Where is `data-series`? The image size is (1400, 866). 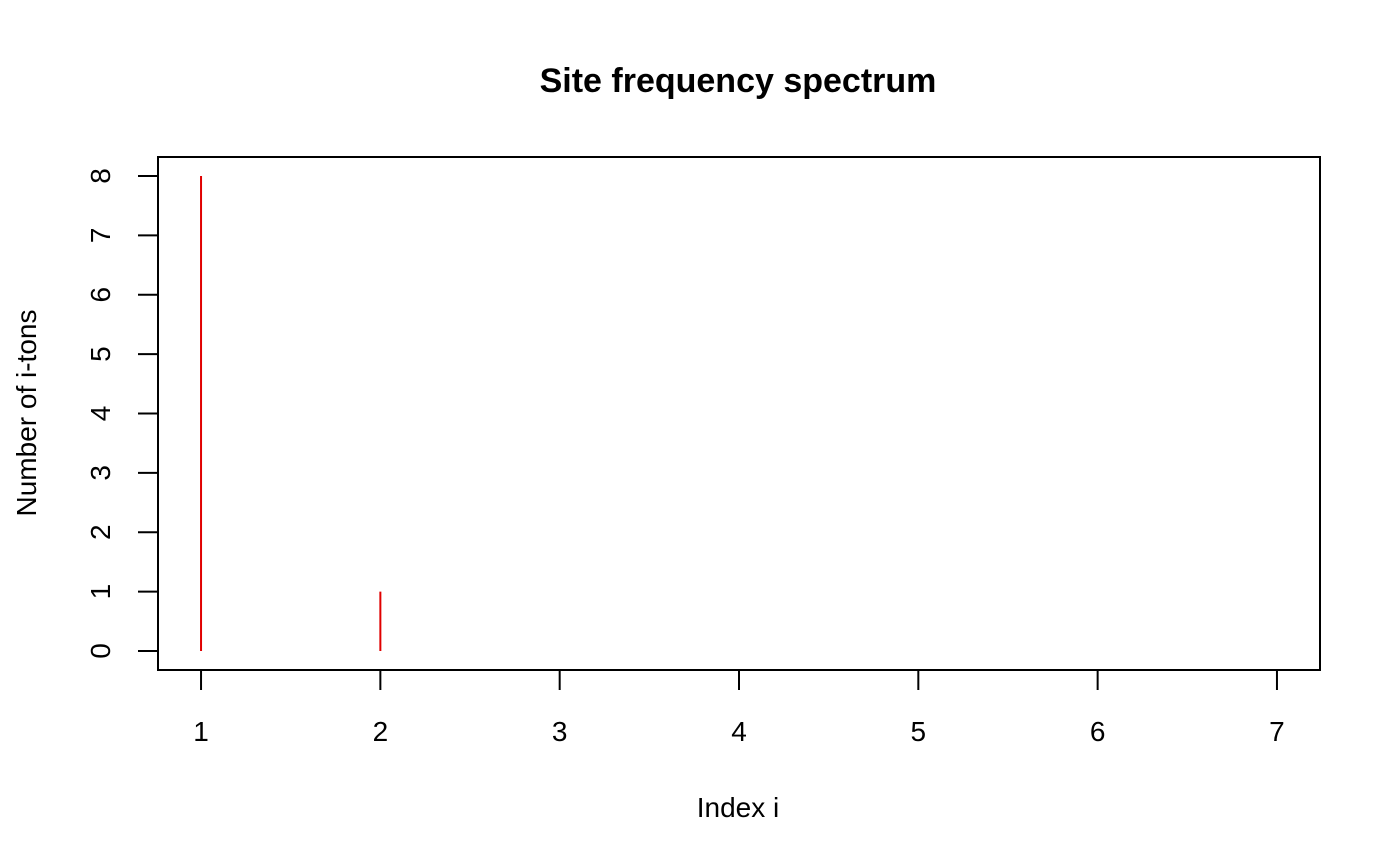 data-series is located at coordinates (291, 413).